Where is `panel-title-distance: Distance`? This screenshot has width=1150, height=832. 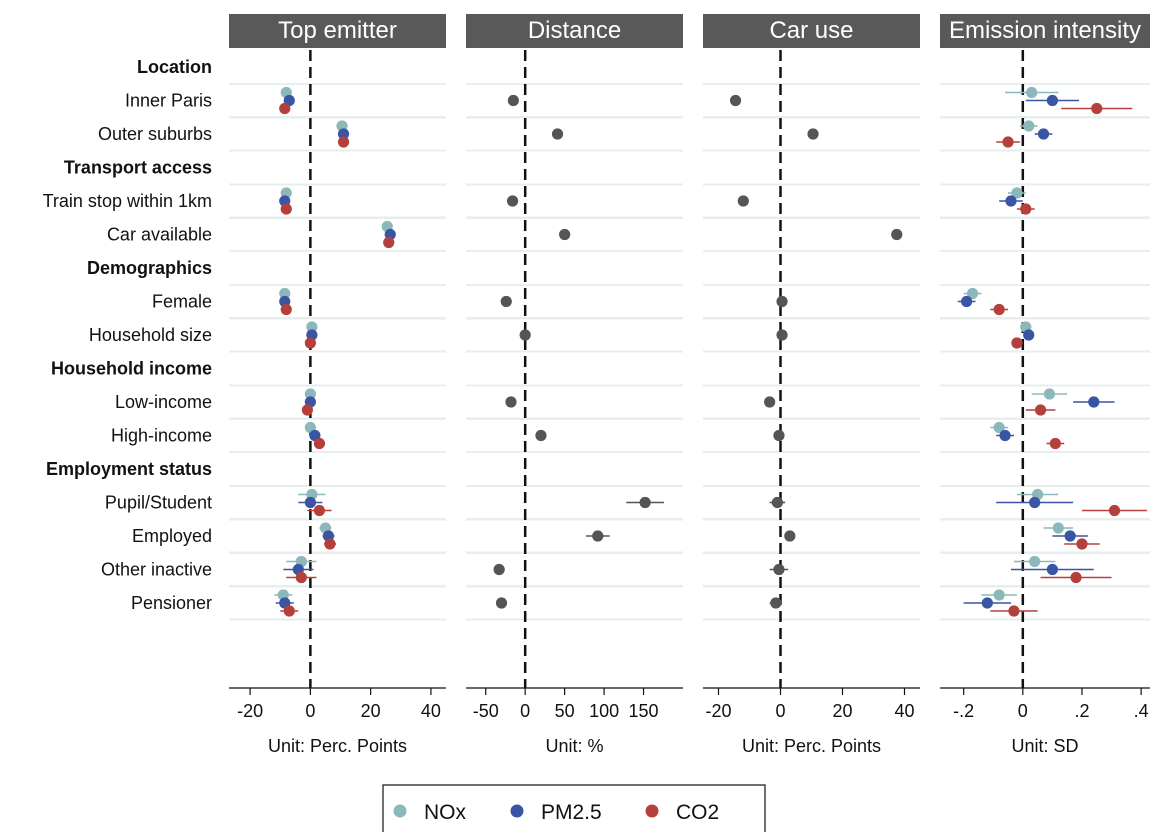
panel-title-distance: Distance is located at coordinates (574, 30).